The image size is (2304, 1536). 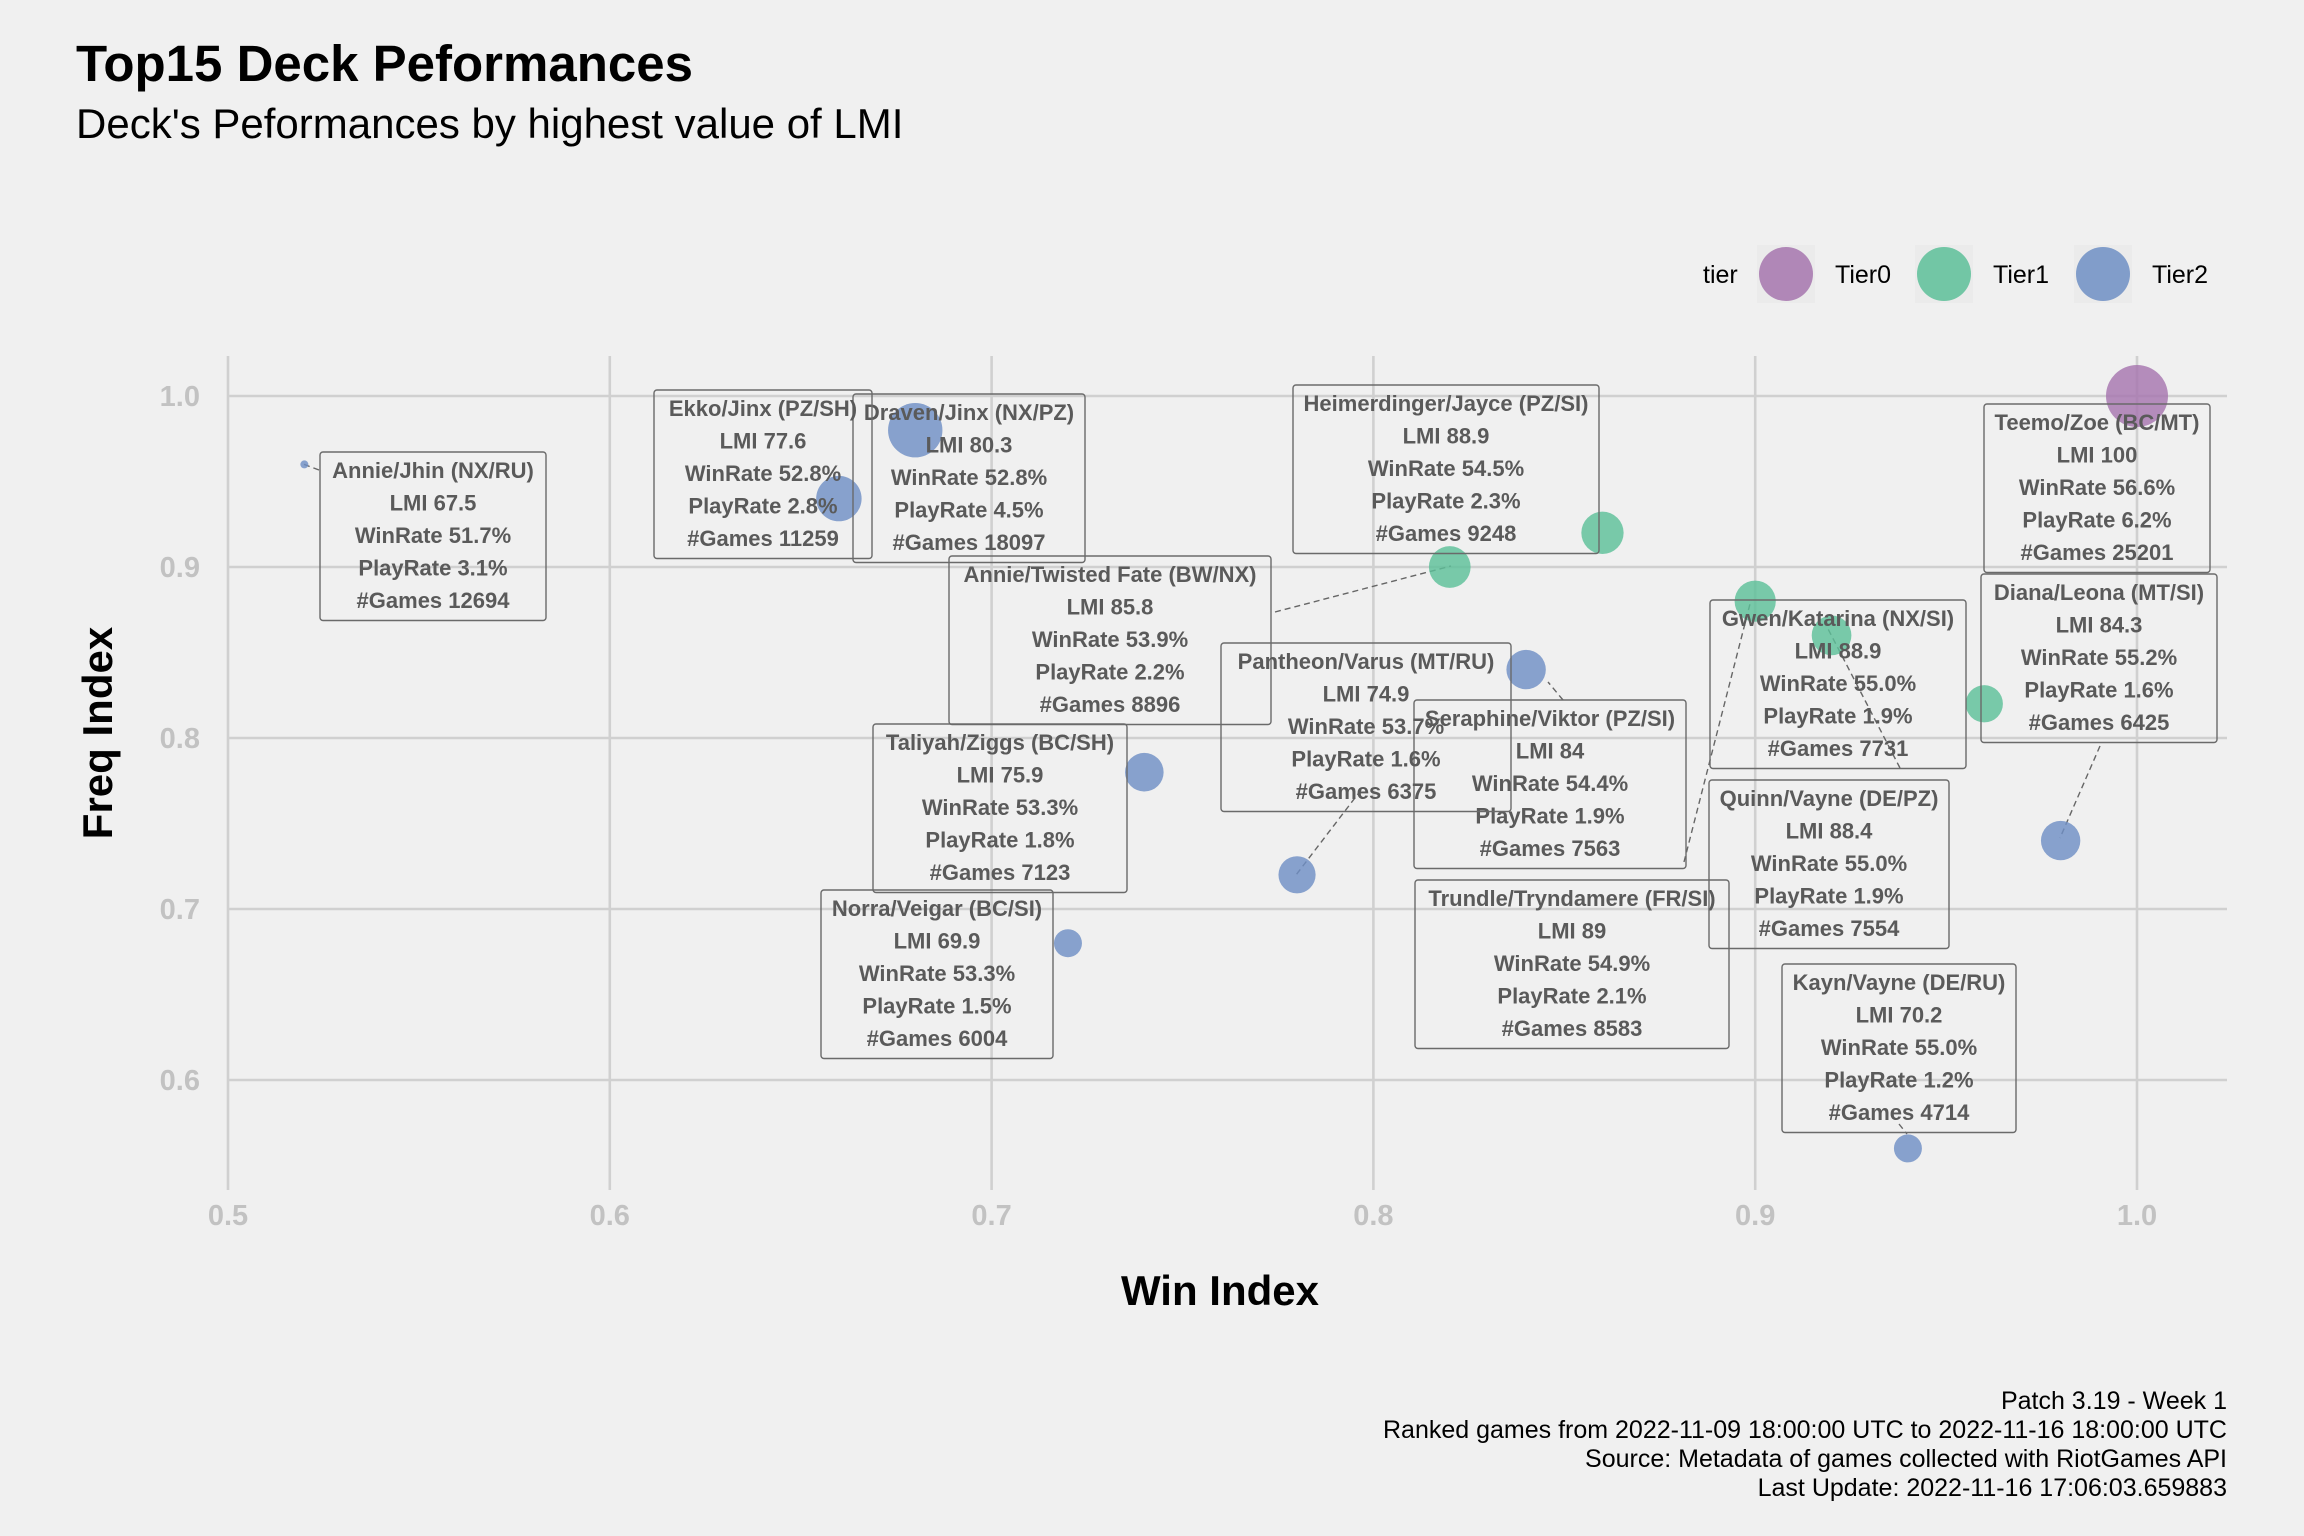 What do you see at coordinates (180, 568) in the screenshot?
I see `y-tick-label: 0.9` at bounding box center [180, 568].